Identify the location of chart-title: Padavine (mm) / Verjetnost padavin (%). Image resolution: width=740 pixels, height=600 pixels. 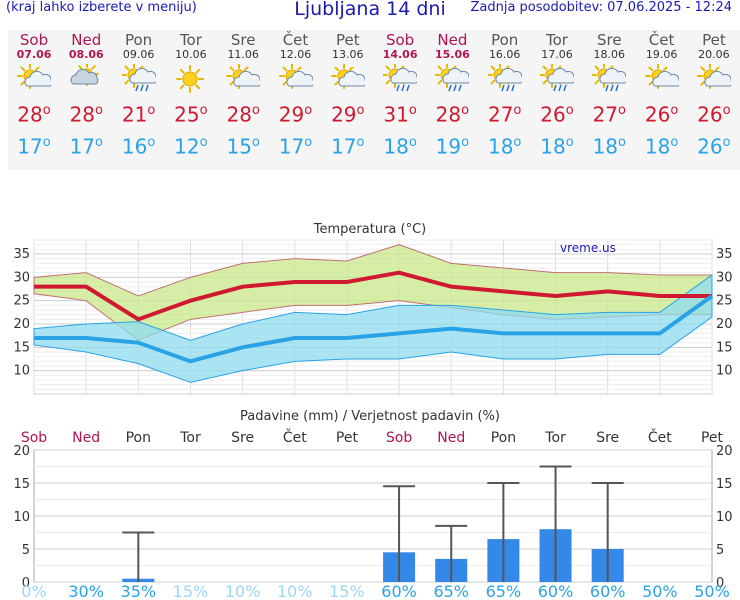
(370, 416).